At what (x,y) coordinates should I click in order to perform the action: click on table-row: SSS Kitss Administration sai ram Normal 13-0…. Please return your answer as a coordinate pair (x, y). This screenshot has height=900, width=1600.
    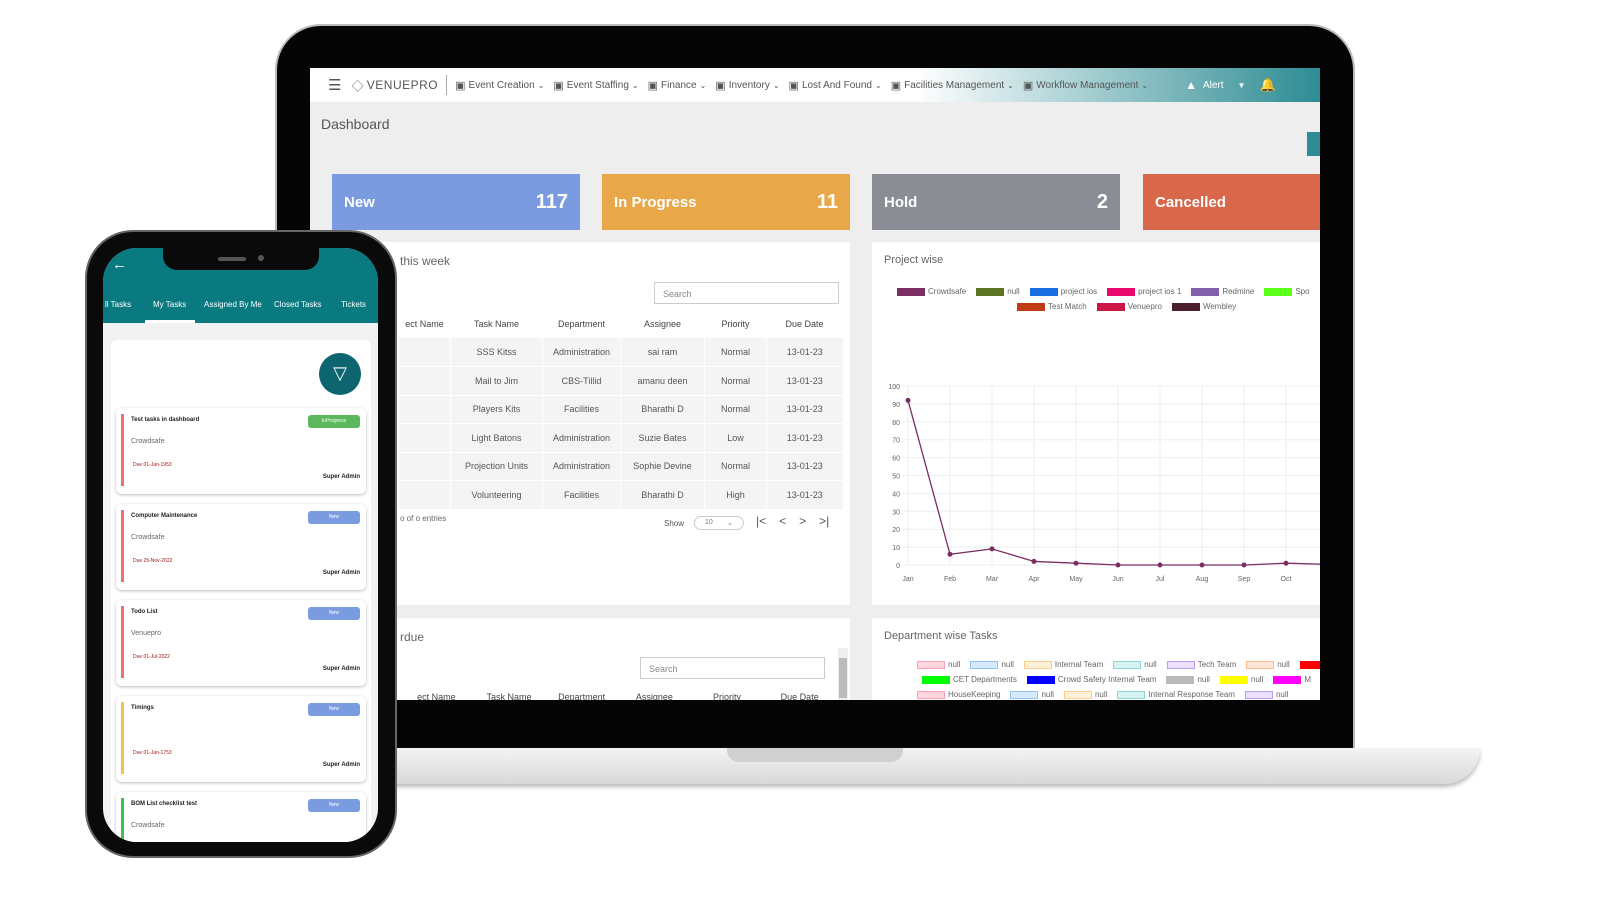
    Looking at the image, I should click on (620, 352).